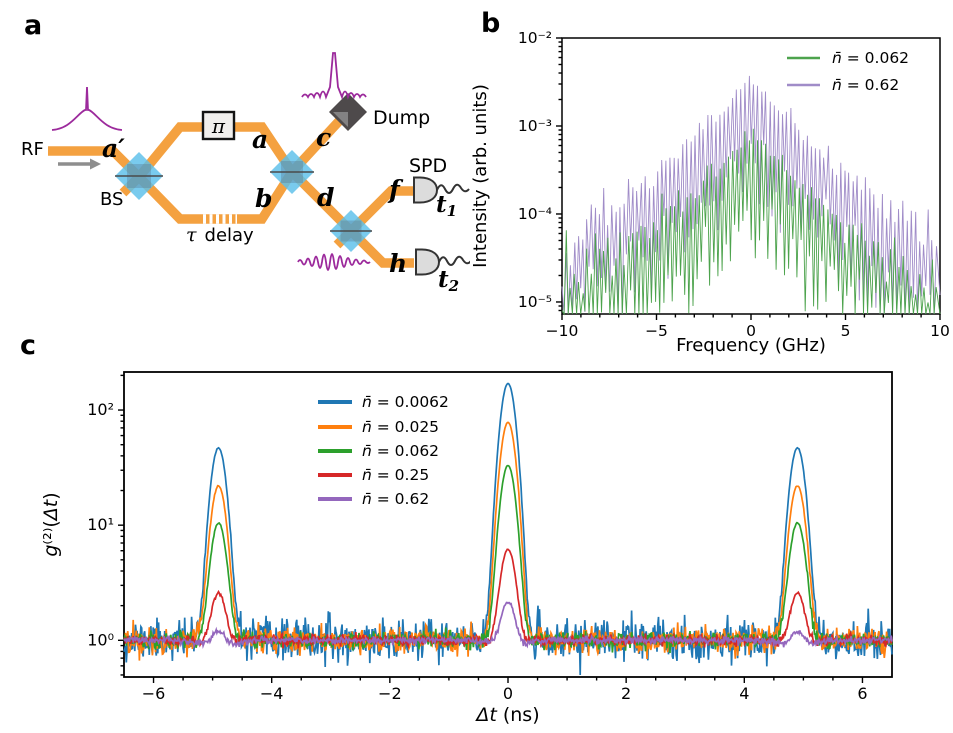 Image resolution: width=953 pixels, height=733 pixels. Describe the element at coordinates (535, 126) in the screenshot. I see `y-tick-label: 10⁻³` at that location.